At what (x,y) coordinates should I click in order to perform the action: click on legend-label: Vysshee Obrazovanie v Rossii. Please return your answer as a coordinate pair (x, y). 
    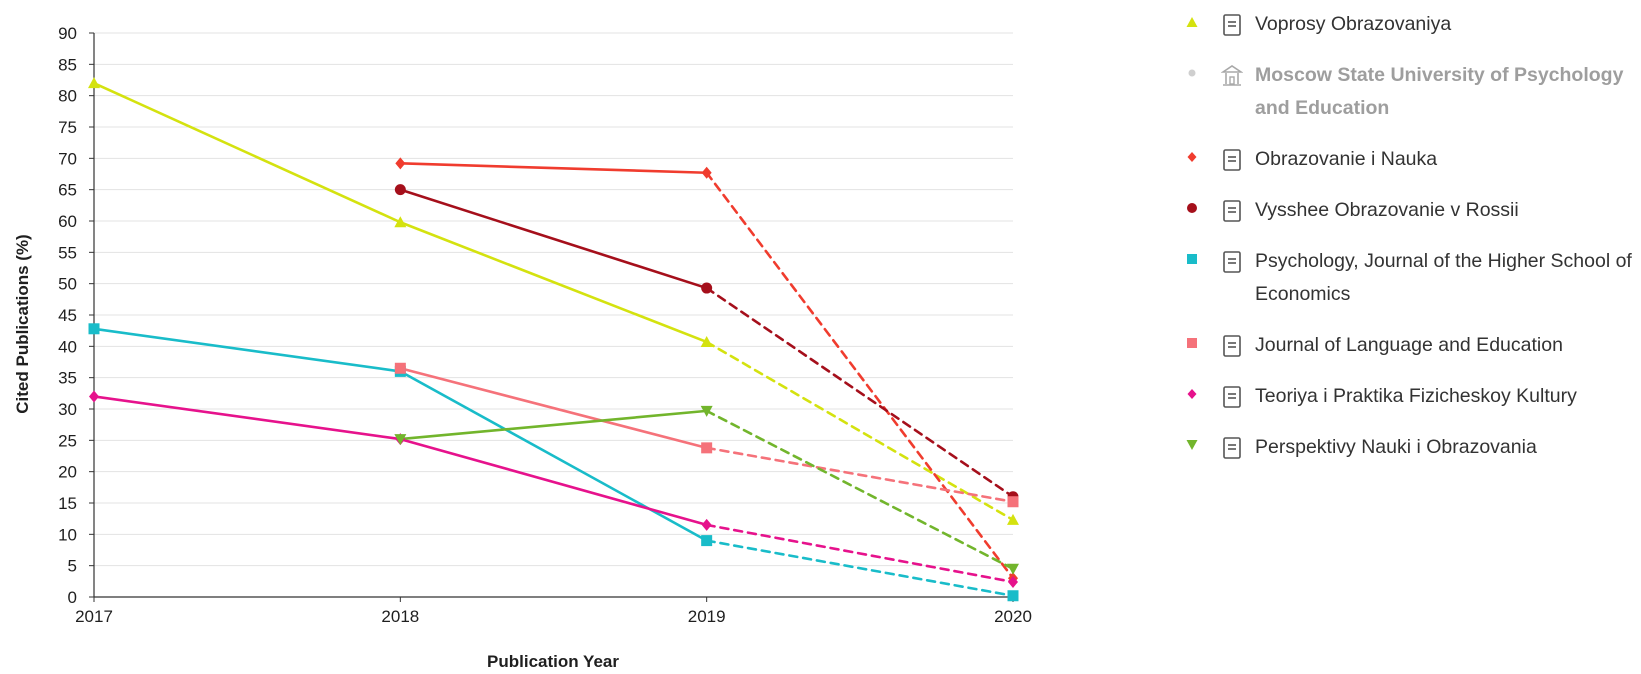
    Looking at the image, I should click on (1387, 210).